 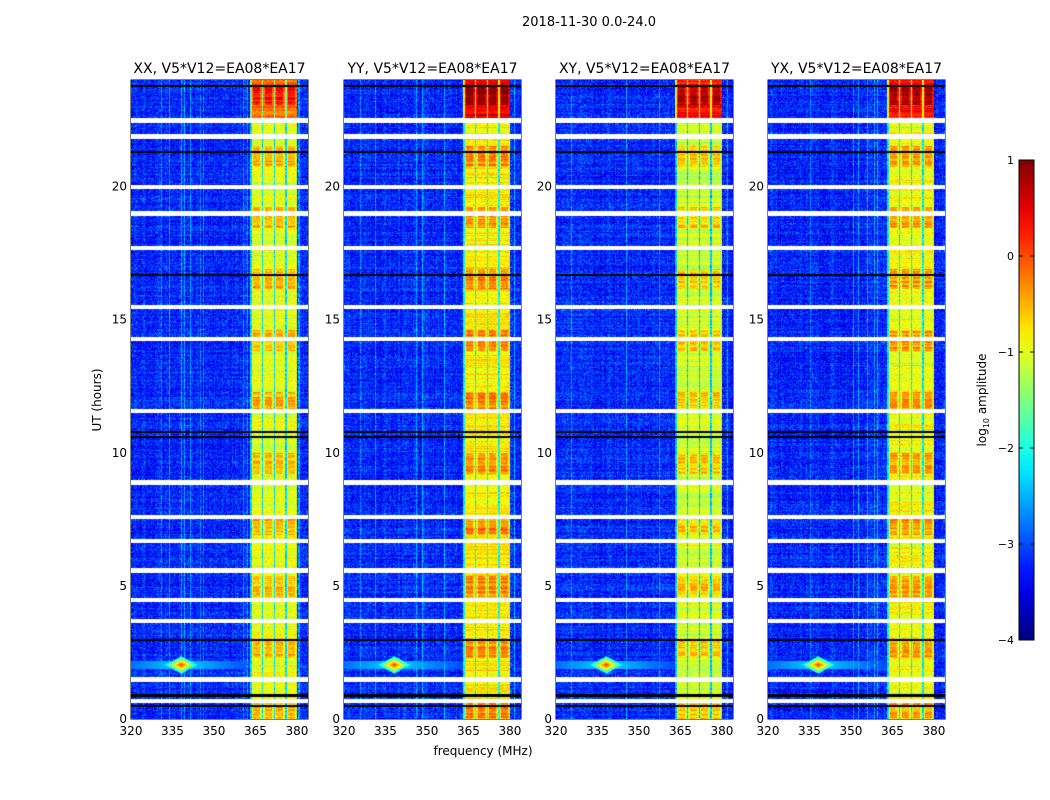 What do you see at coordinates (219, 69) in the screenshot?
I see `panel-title: XX, V5*V12=EA08*EA17` at bounding box center [219, 69].